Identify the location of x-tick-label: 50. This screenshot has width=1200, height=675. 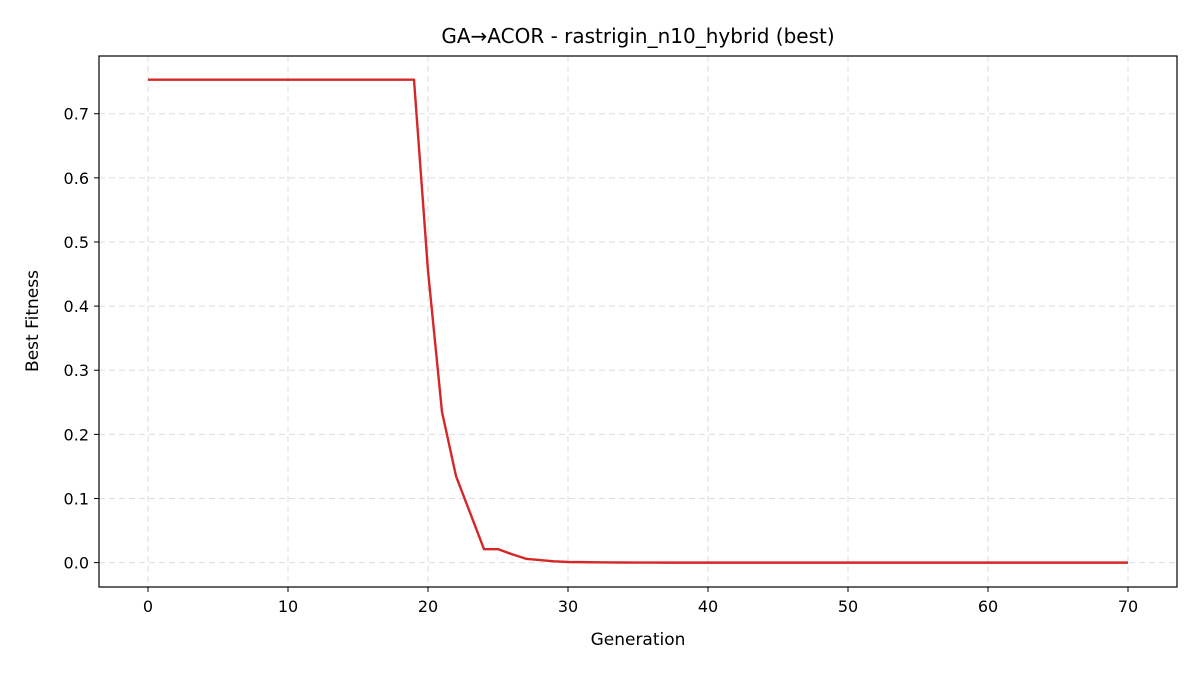
(848, 606).